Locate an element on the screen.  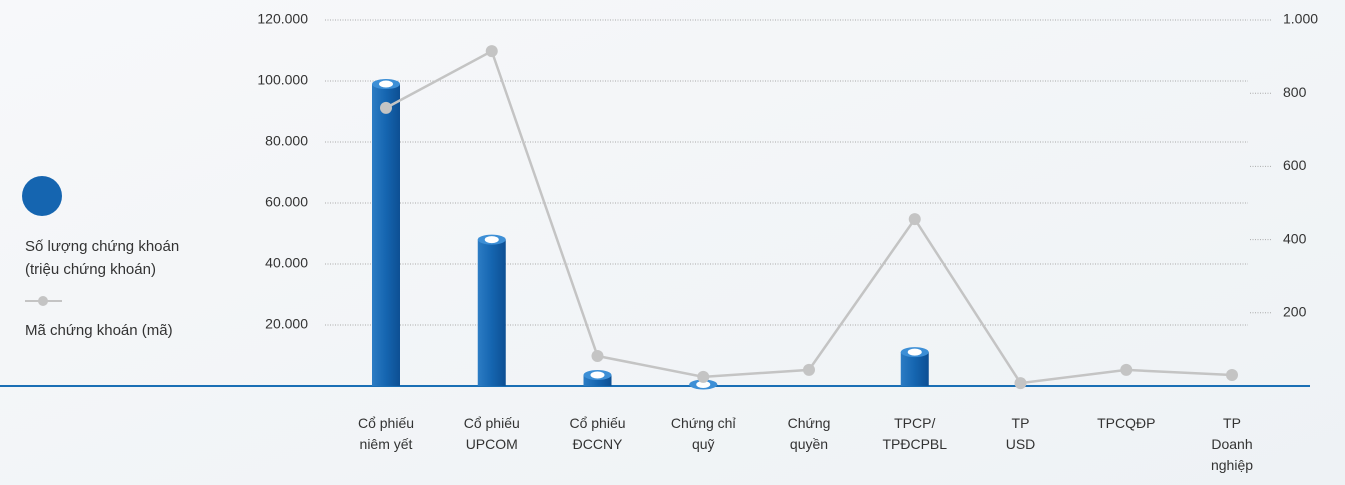
y-tick-label: 100.000 is located at coordinates (282, 80).